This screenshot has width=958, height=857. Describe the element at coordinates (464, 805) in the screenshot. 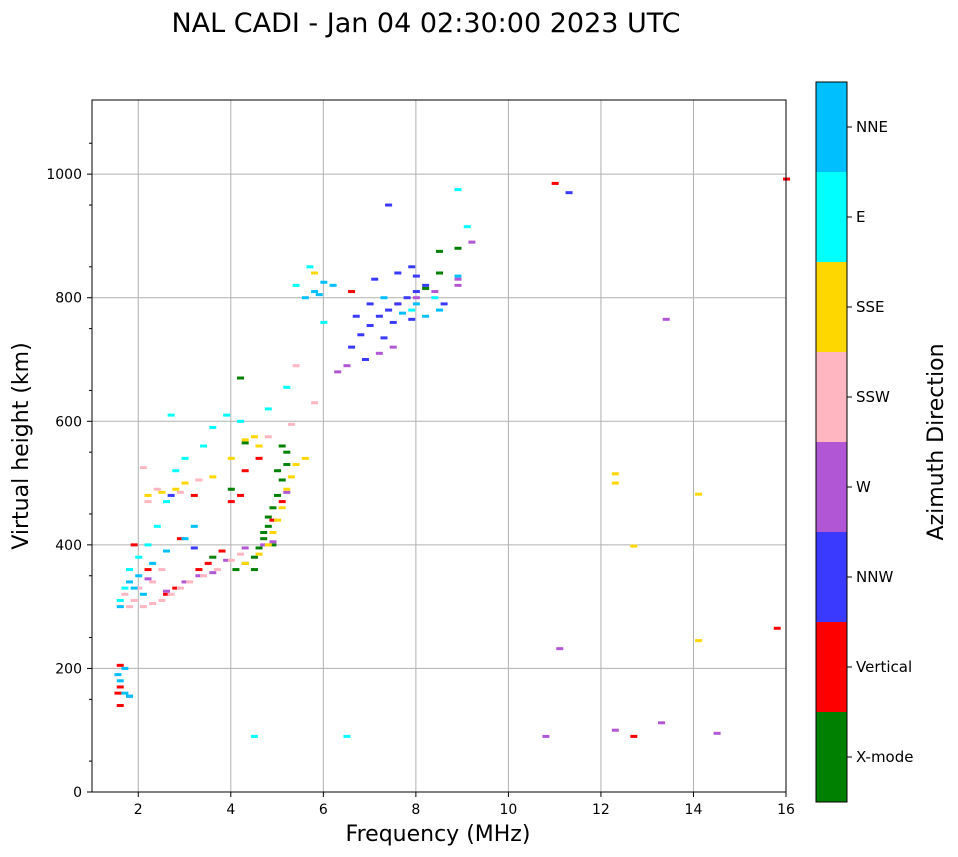

I see `x-axis-ticks: 2 4 6 8 10 12 14 16` at that location.